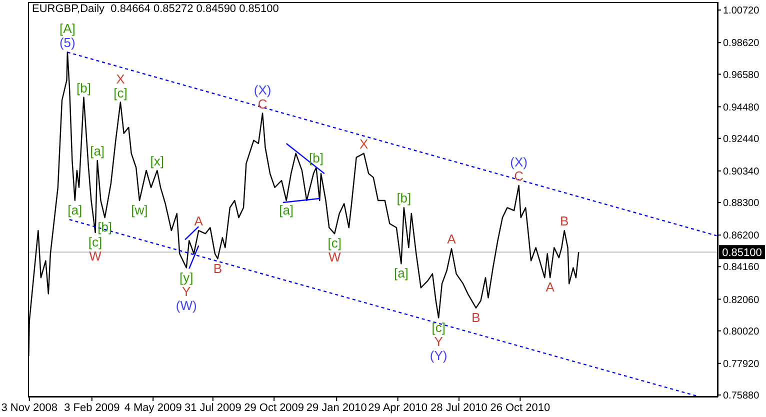 The width and height of the screenshot is (766, 417). I want to click on y-tick-label: 1.00720, so click(741, 11).